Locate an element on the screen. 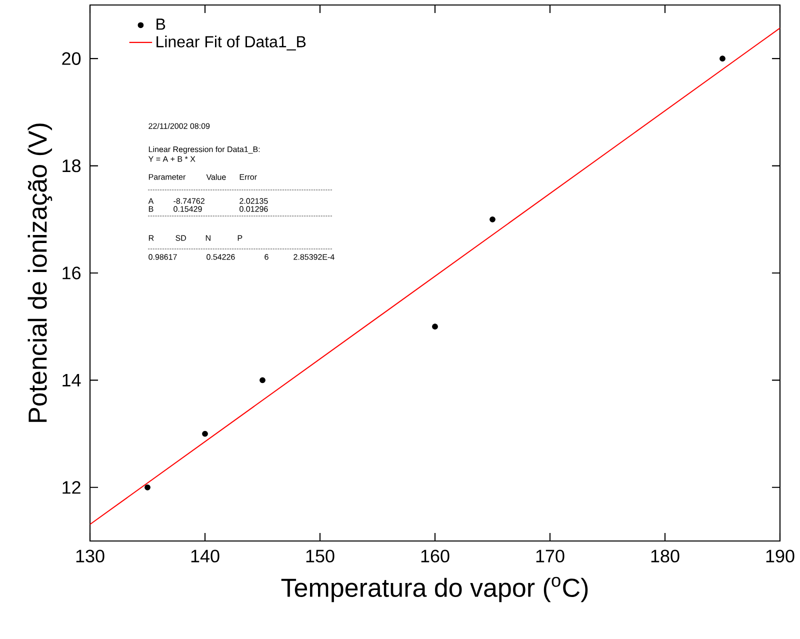  y-tick-label: 16 is located at coordinates (71, 273).